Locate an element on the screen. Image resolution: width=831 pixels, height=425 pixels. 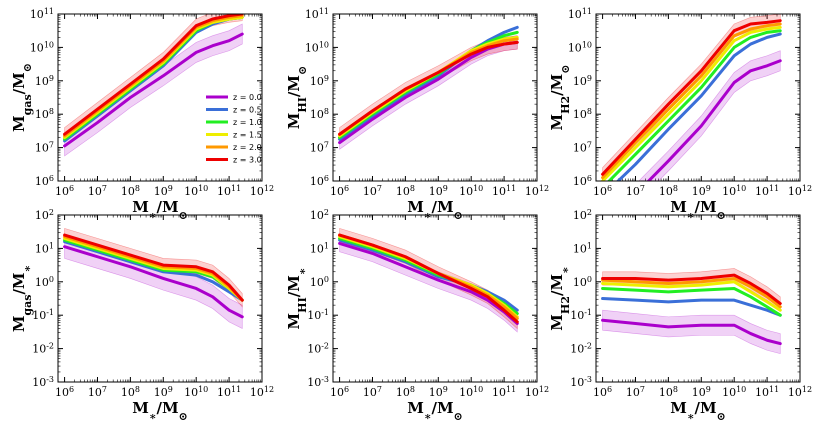
y-axis-label: MHI/M∗ is located at coordinates (297, 299).